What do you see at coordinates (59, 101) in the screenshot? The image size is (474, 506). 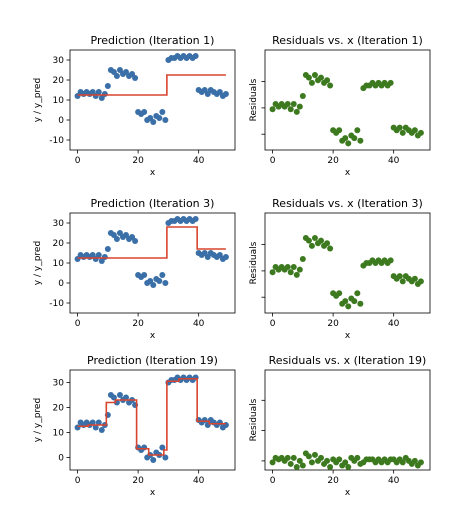 I see `y-tick-label: 10` at bounding box center [59, 101].